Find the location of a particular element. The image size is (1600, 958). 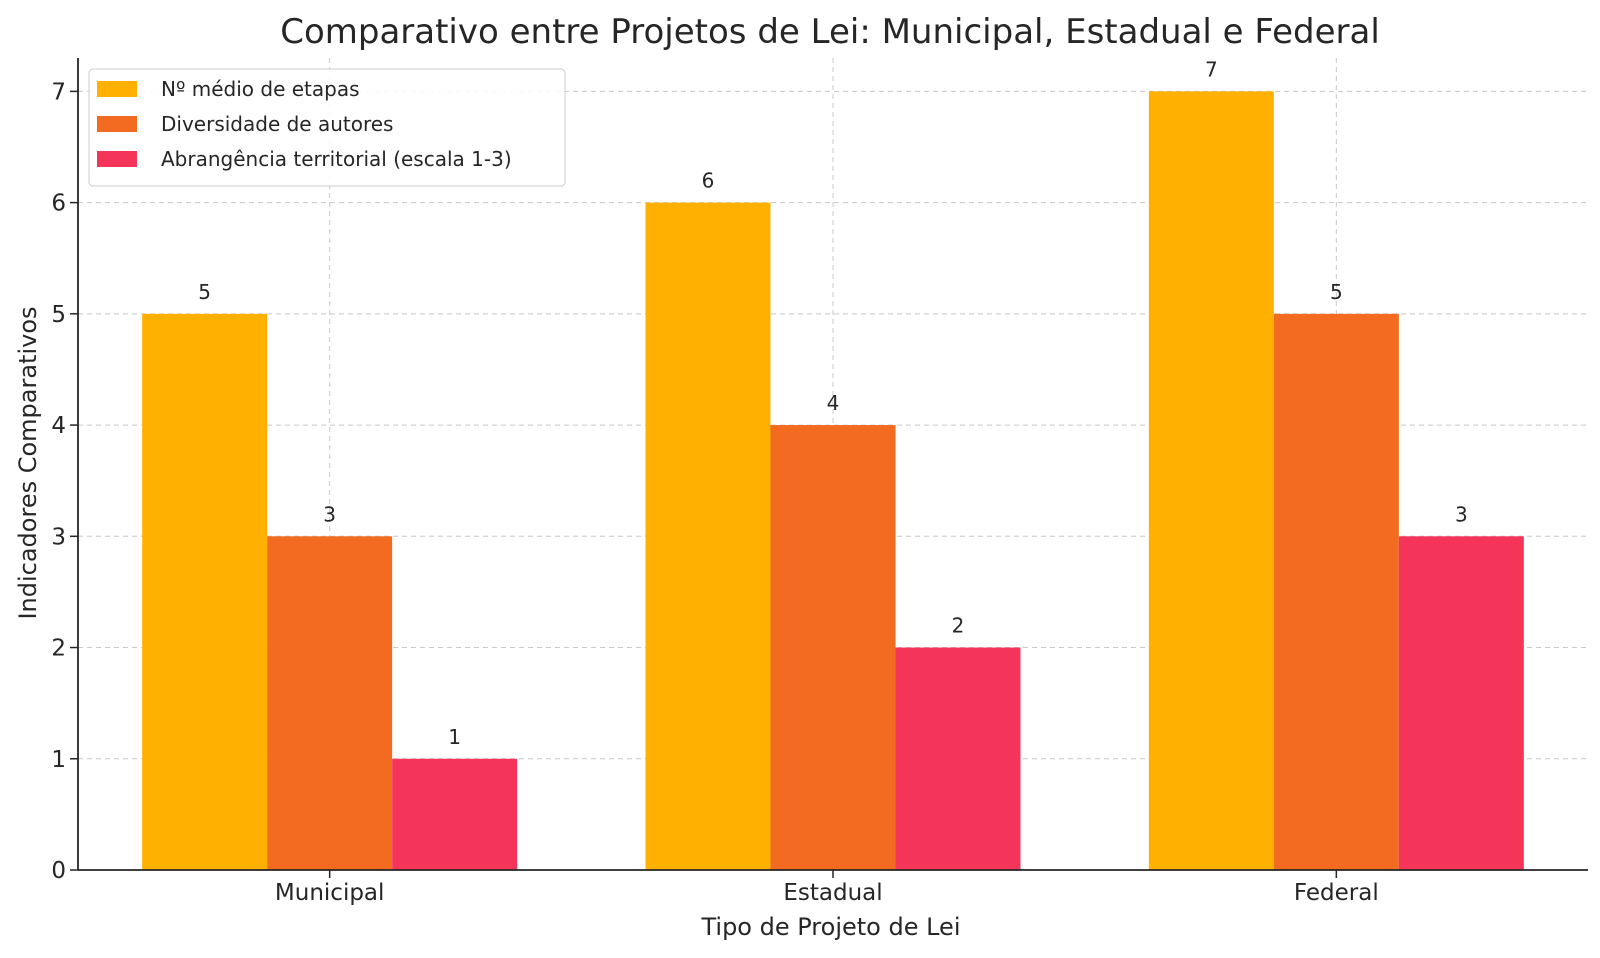

x-tick-label: Municipal is located at coordinates (330, 893).